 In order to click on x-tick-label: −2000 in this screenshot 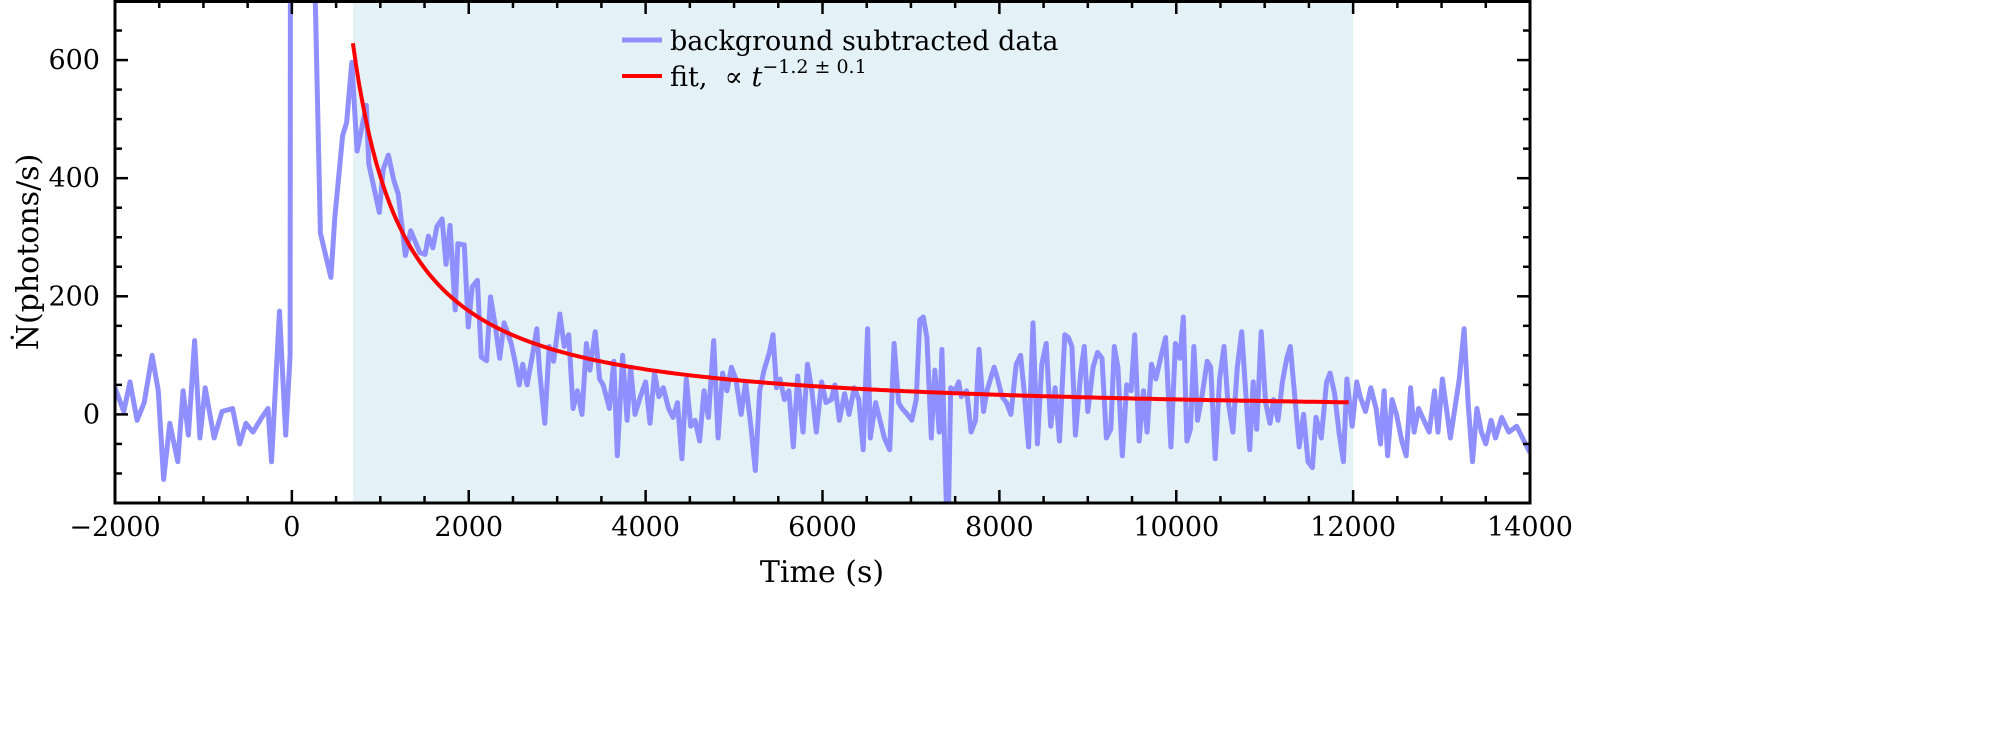, I will do `click(114, 527)`.